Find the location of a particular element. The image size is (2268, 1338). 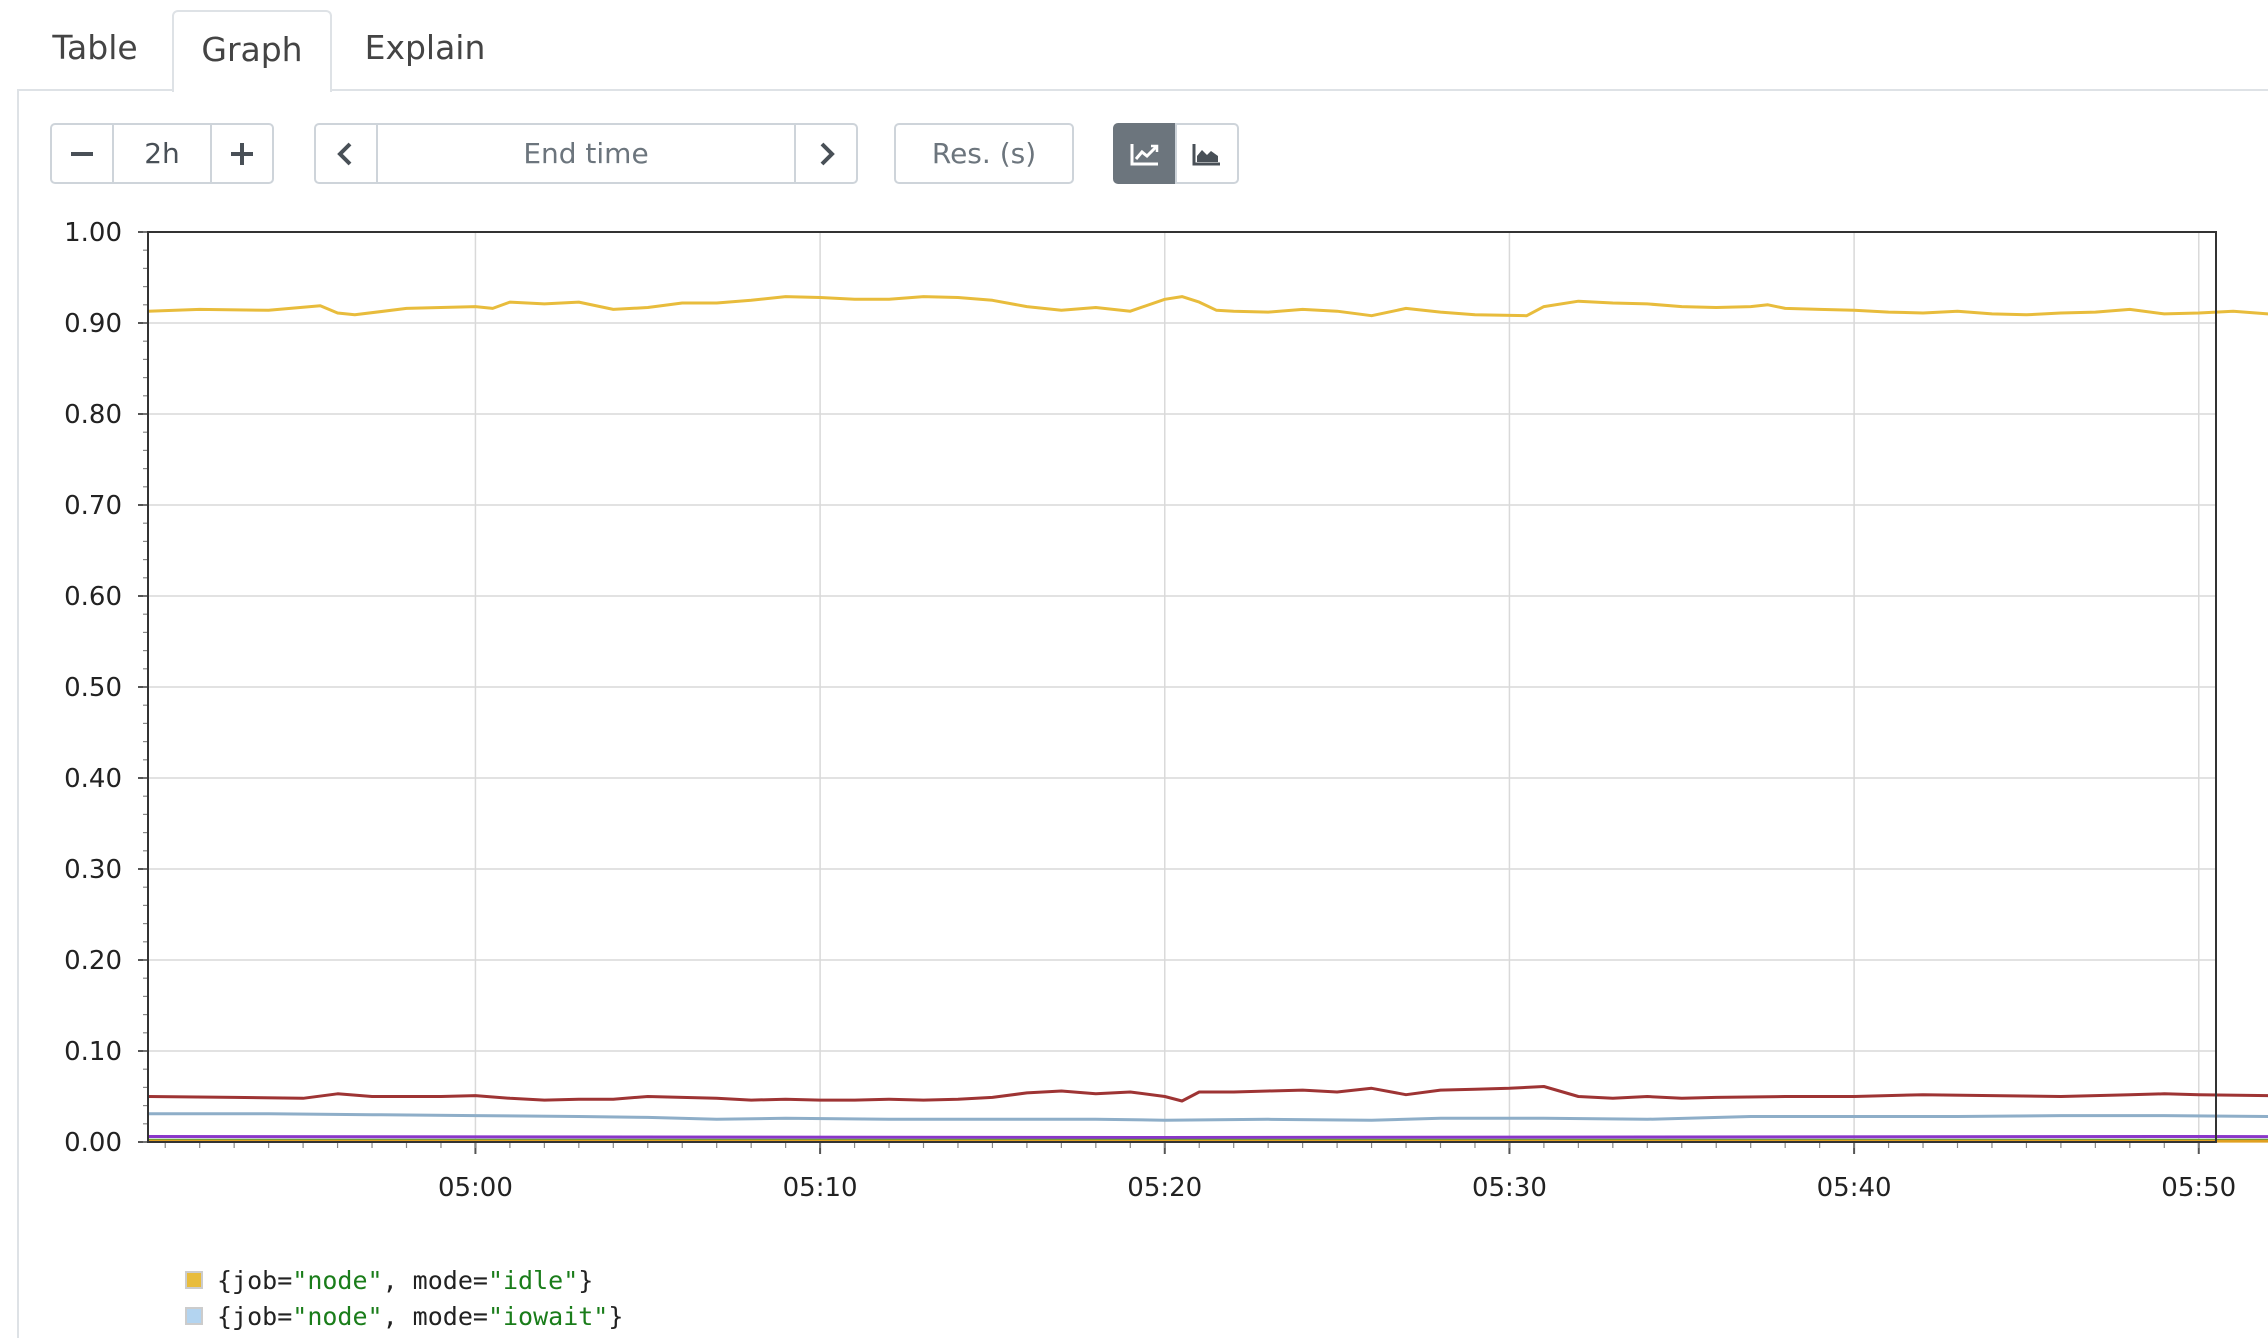

x-tick-label: 05:10 is located at coordinates (820, 1188).